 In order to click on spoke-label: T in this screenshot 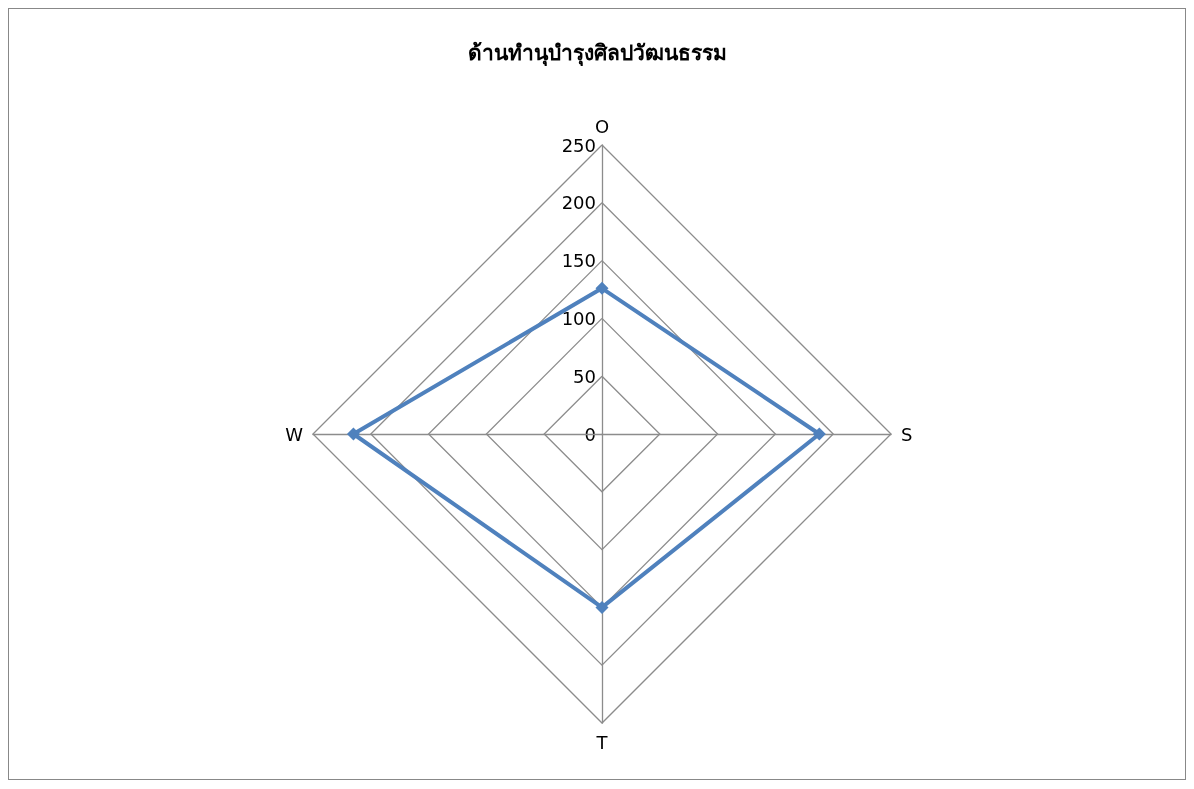, I will do `click(602, 742)`.